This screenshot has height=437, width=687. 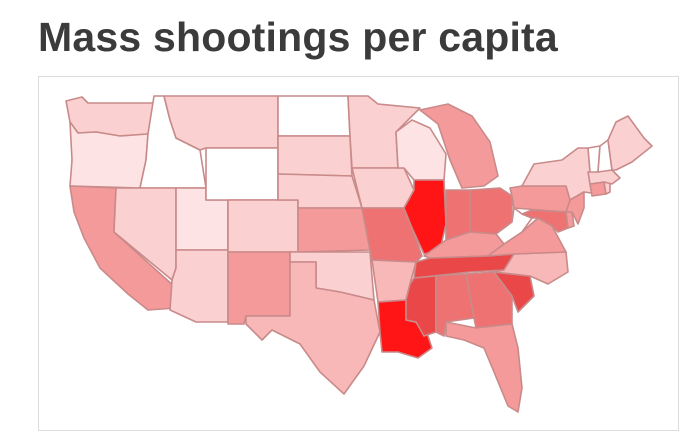 I want to click on state-north-dakota, so click(x=314, y=116).